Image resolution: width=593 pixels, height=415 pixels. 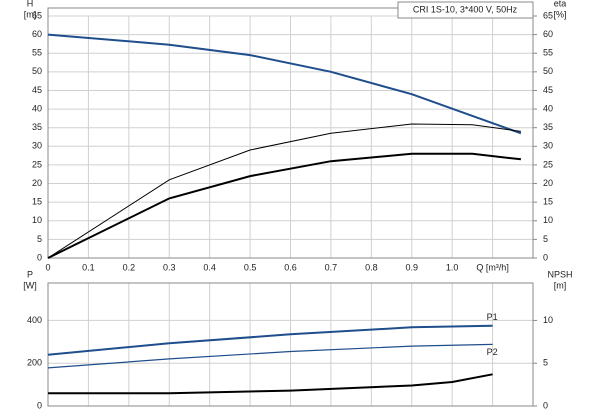 I want to click on y-tick-label: 30, so click(x=37, y=146).